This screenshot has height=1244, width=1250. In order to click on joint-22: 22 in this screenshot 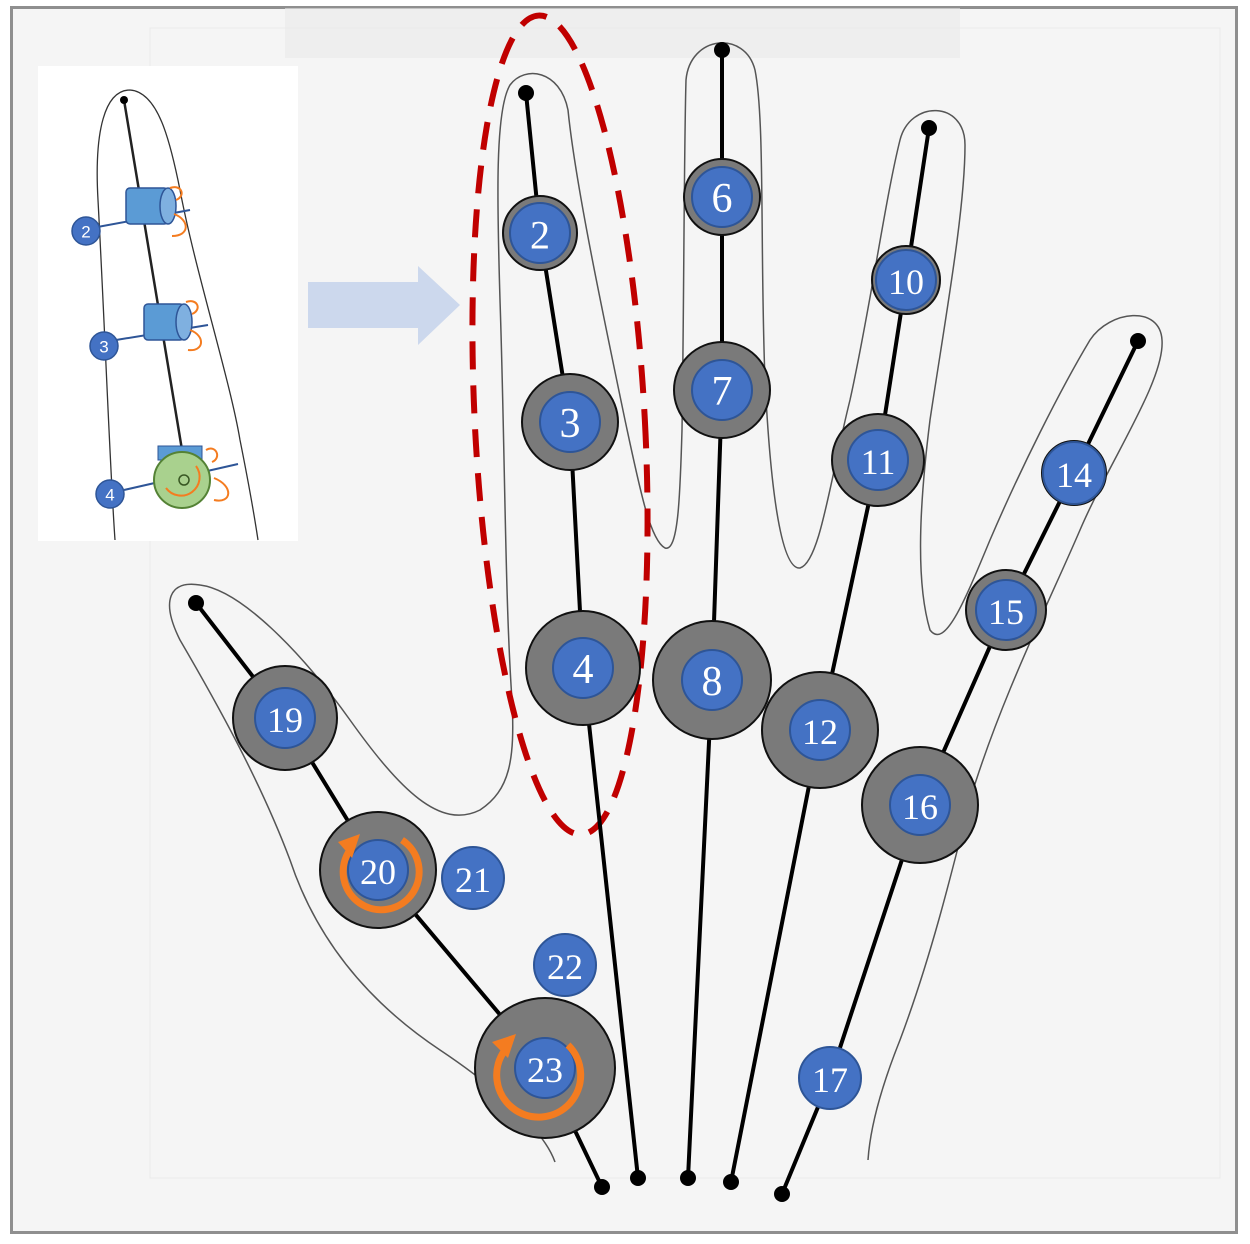, I will do `click(565, 965)`.